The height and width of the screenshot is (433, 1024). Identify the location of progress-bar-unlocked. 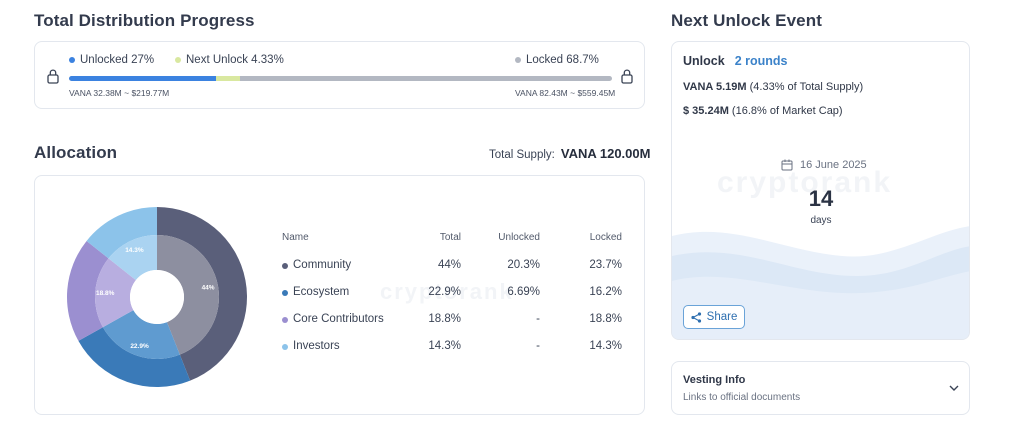
(142, 78).